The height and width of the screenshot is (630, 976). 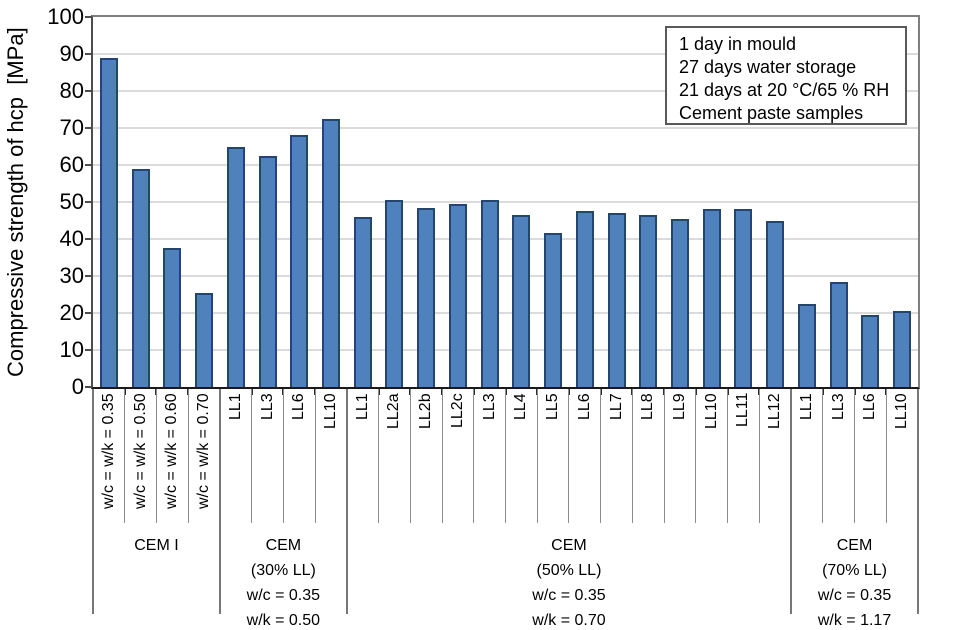 I want to click on y-tick-label: 70, so click(x=71, y=127).